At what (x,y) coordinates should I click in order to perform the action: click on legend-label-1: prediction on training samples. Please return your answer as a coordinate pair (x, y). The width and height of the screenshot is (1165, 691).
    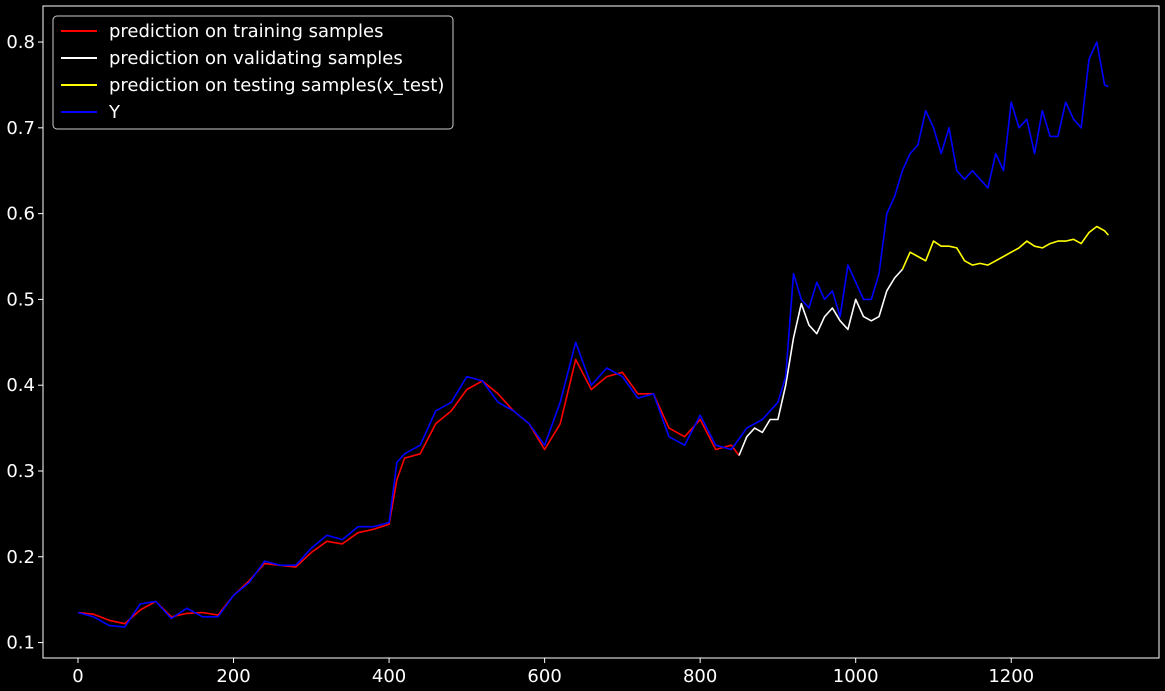
    Looking at the image, I should click on (246, 31).